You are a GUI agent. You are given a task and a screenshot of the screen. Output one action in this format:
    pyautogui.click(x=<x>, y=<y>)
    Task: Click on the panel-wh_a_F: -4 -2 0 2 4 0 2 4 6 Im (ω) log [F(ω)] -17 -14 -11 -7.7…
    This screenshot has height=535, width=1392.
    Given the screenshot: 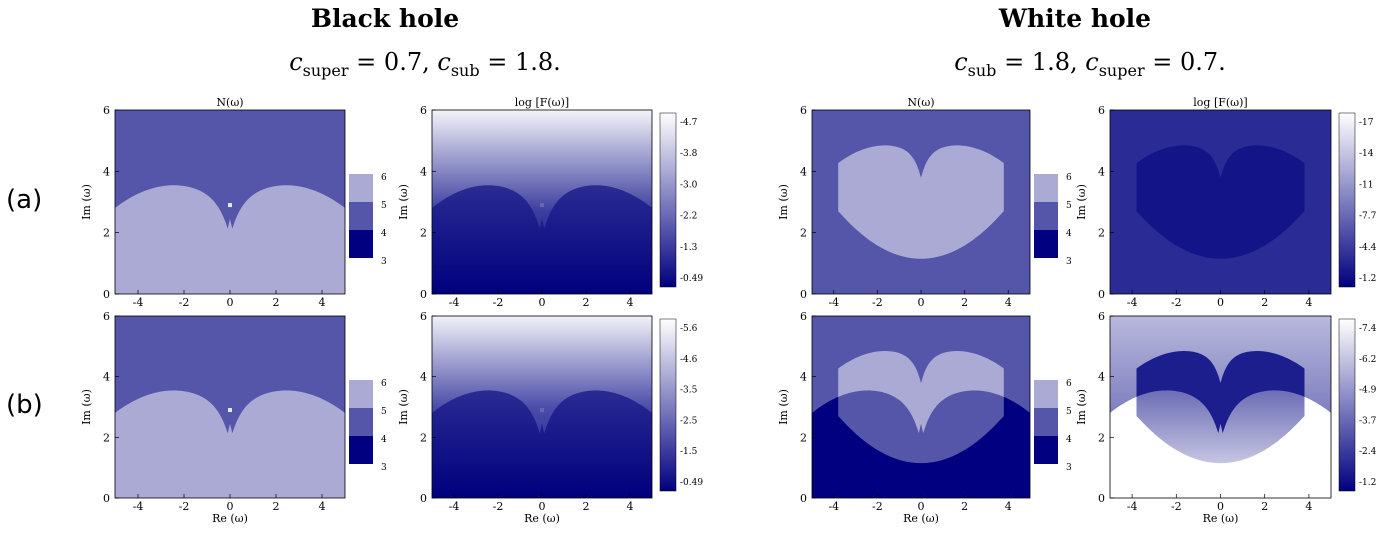 What is the action you would take?
    pyautogui.click(x=1226, y=202)
    